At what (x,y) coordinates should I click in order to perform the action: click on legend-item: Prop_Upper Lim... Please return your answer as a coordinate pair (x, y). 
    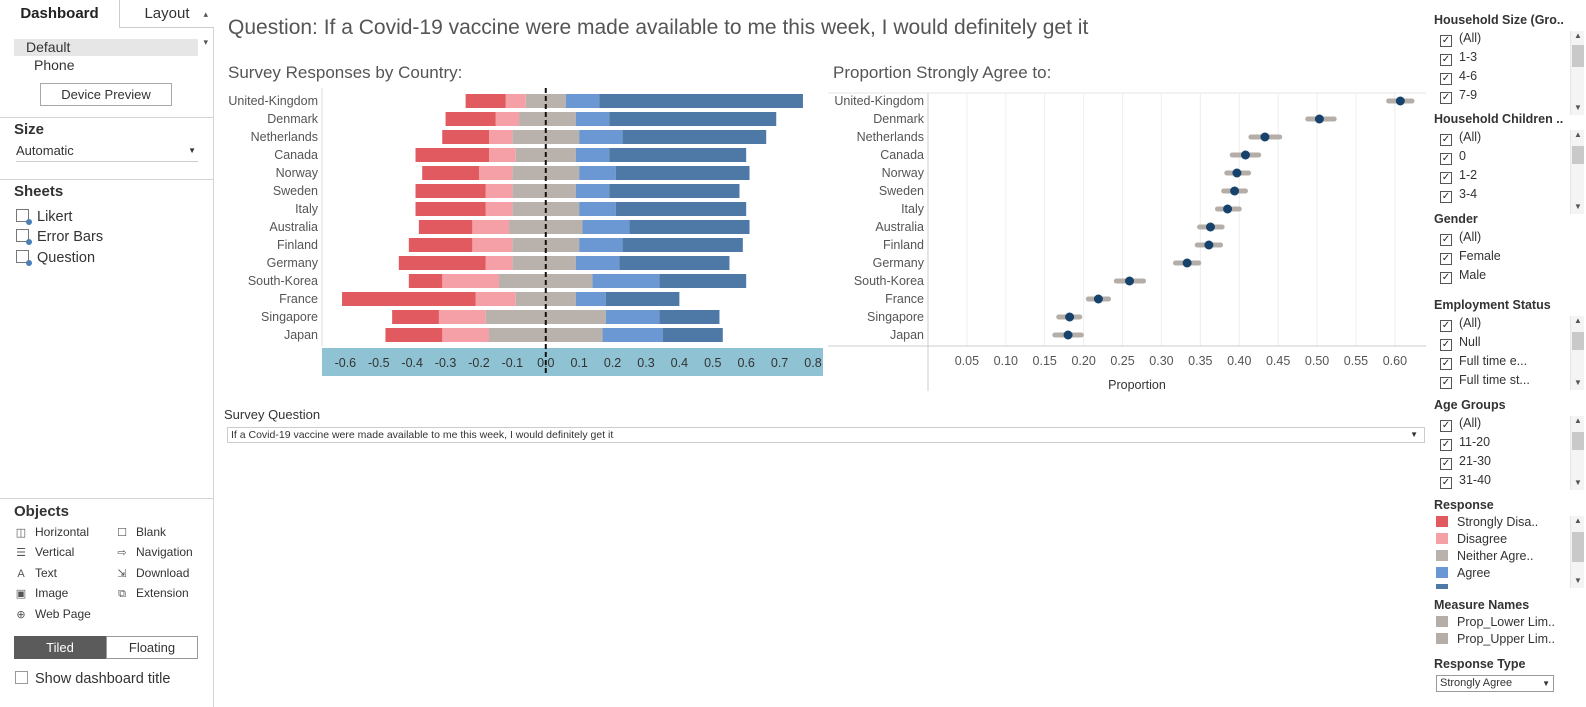
    Looking at the image, I should click on (1495, 639).